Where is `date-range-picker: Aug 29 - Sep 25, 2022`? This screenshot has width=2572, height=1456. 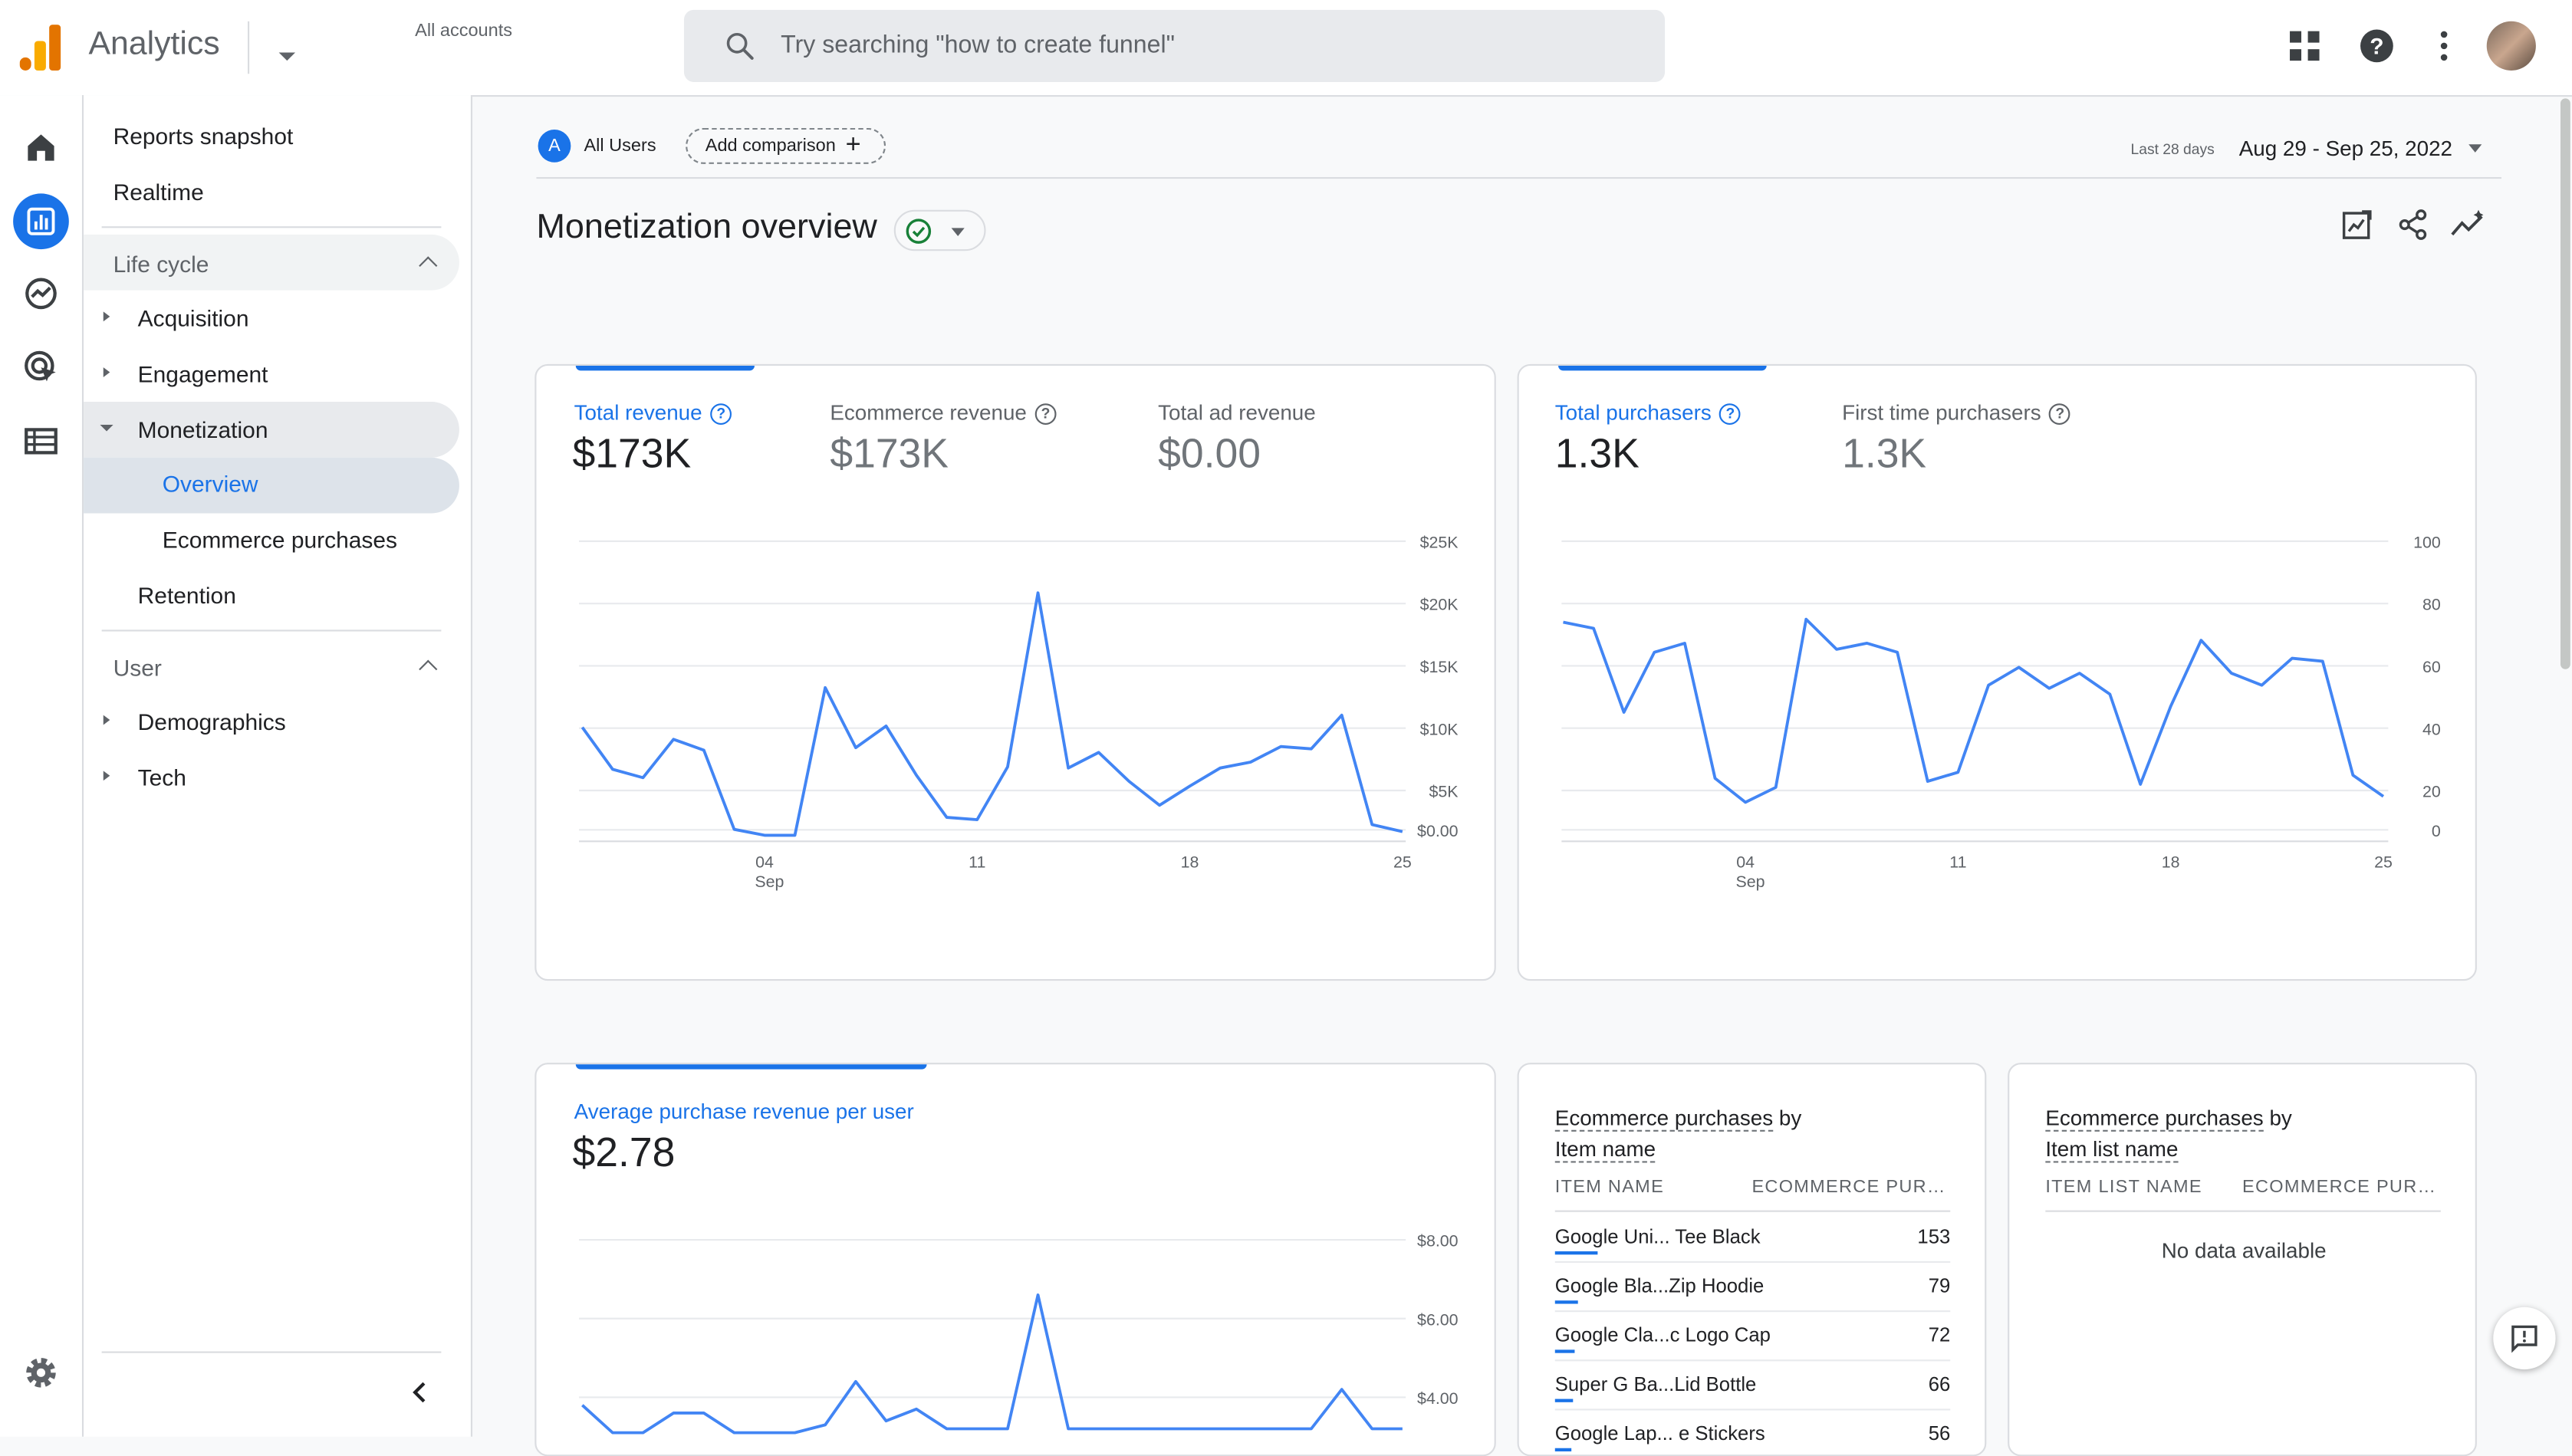 date-range-picker: Aug 29 - Sep 25, 2022 is located at coordinates (2345, 148).